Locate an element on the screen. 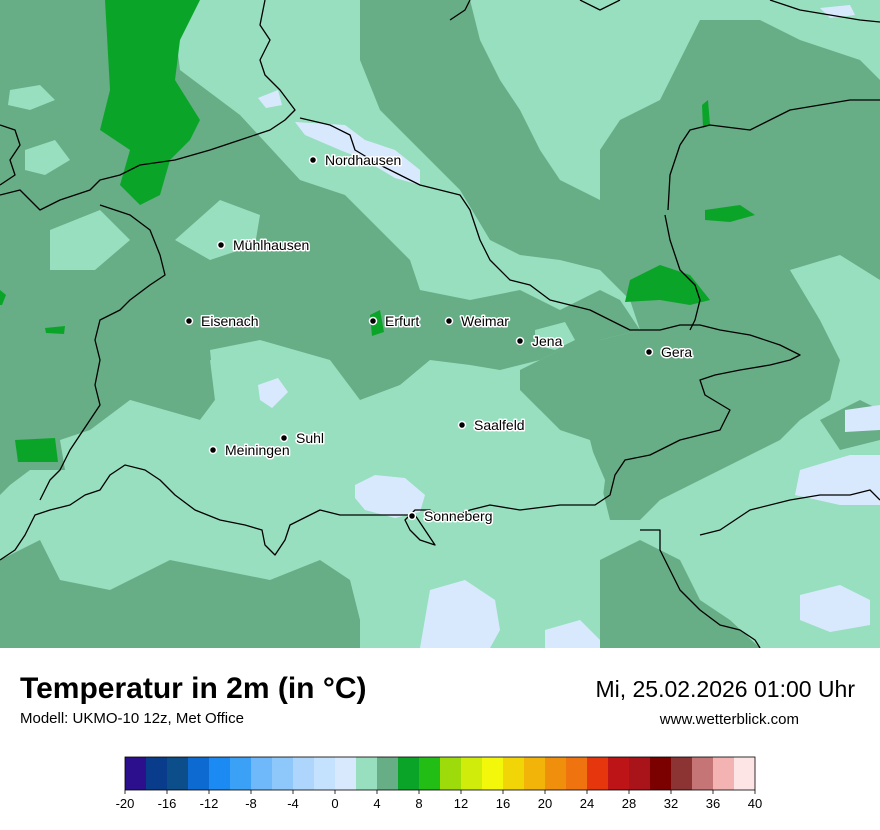 The width and height of the screenshot is (880, 830). legend-tick-label: -4 is located at coordinates (293, 803).